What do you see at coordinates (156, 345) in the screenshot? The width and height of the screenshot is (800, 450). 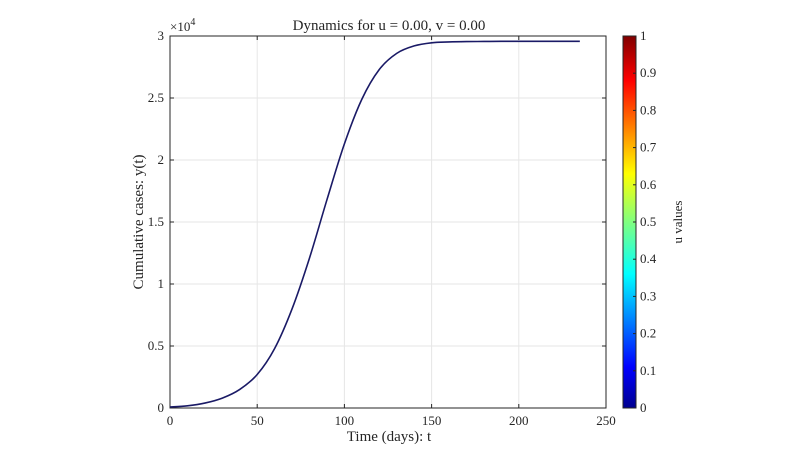 I see `y-tick-label: 0.5` at bounding box center [156, 345].